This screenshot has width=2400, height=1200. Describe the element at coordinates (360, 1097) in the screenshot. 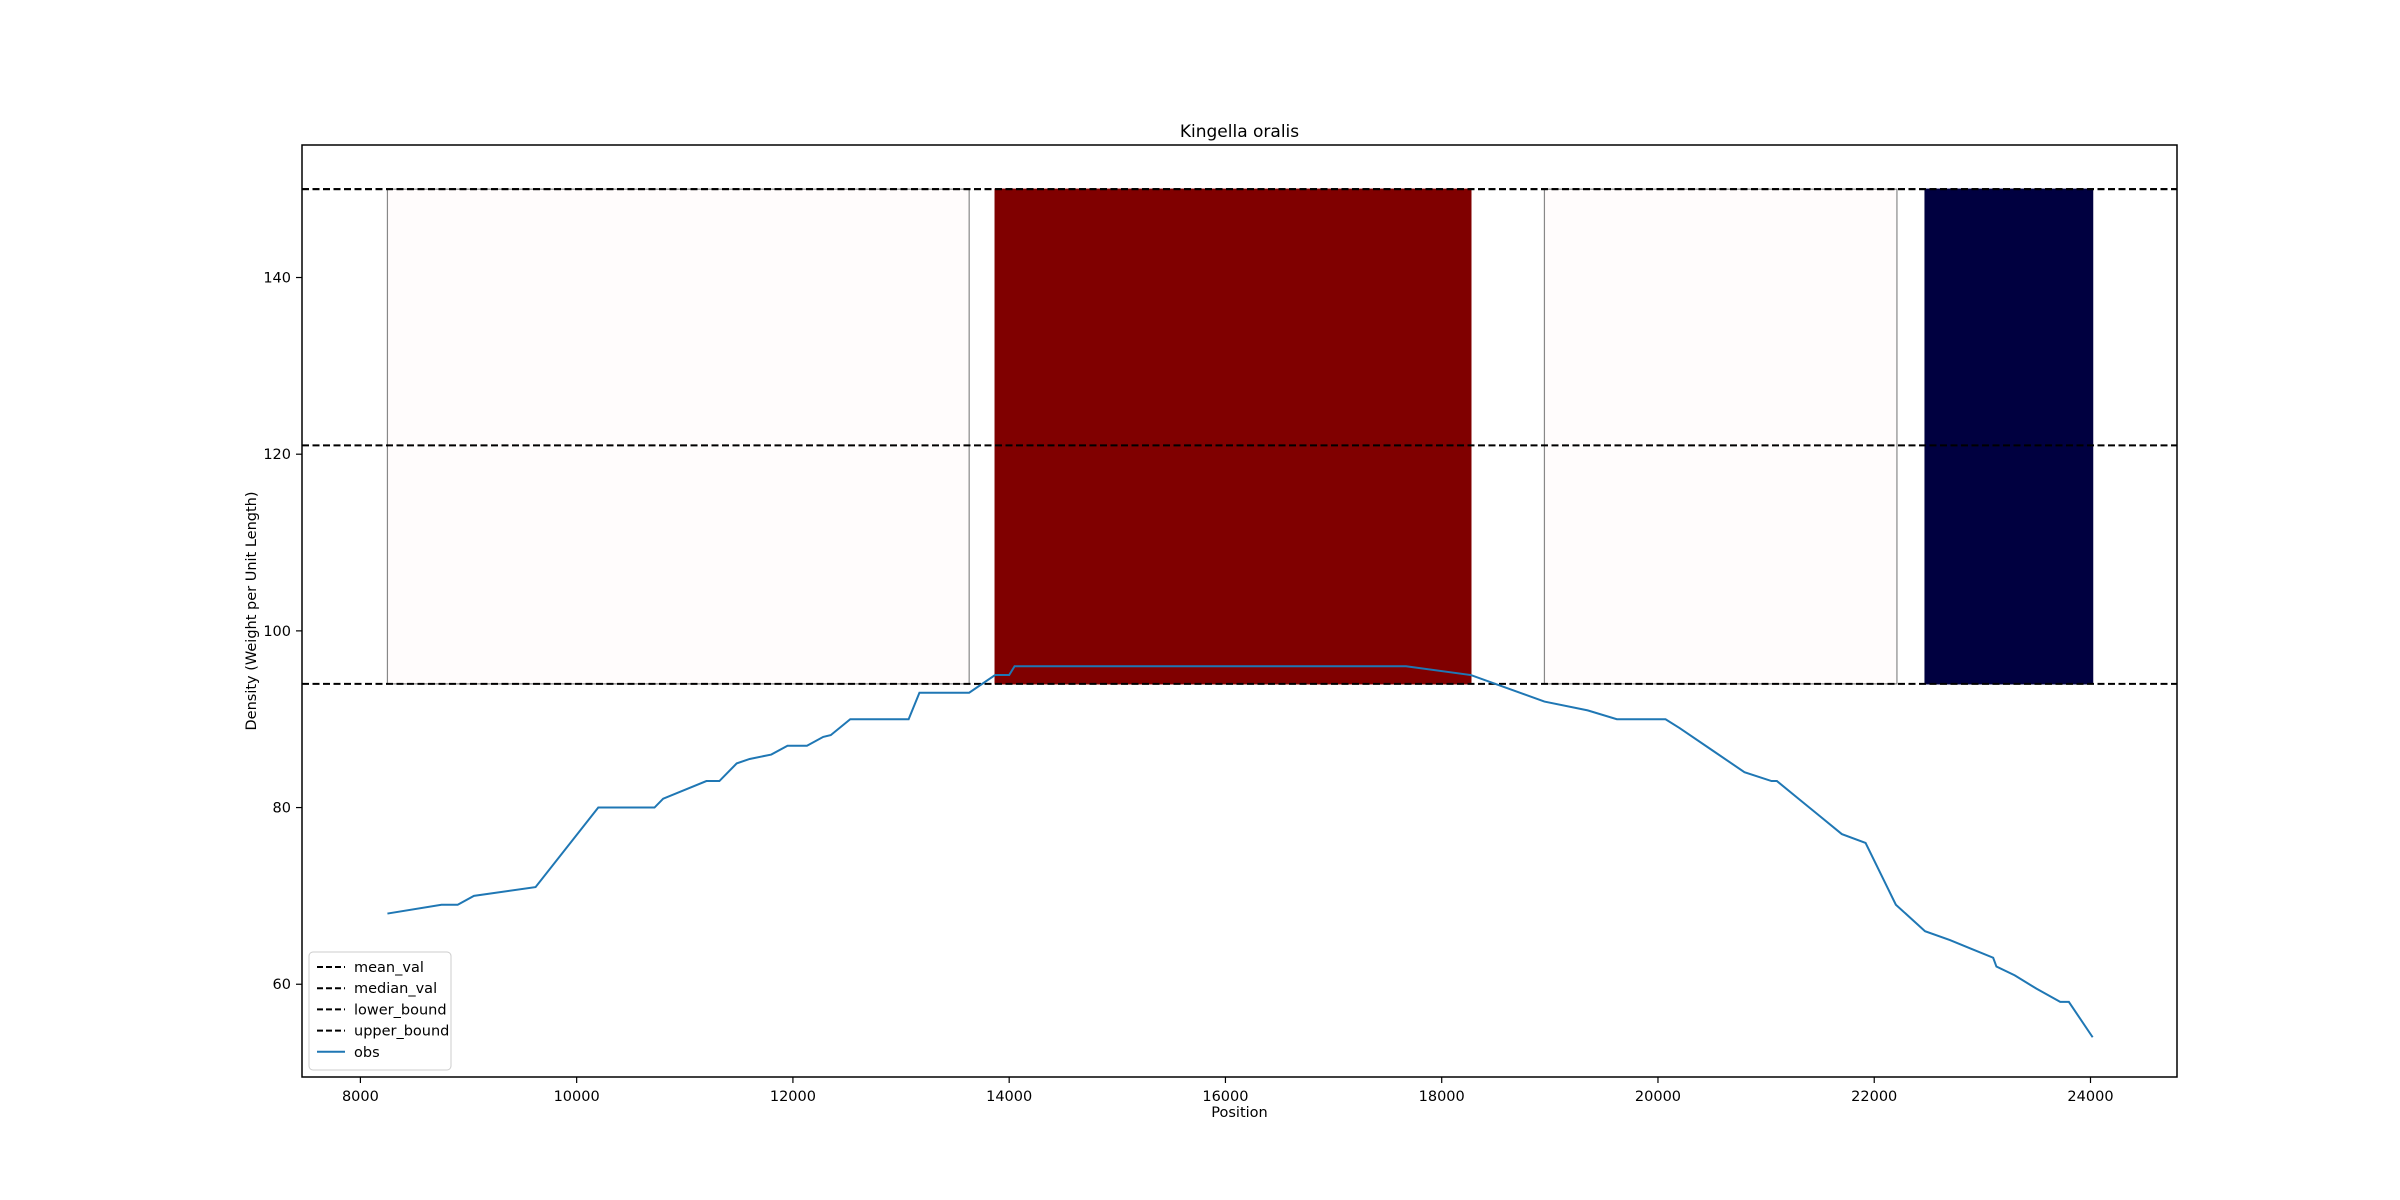

I see `x-tick-label: 8000` at that location.